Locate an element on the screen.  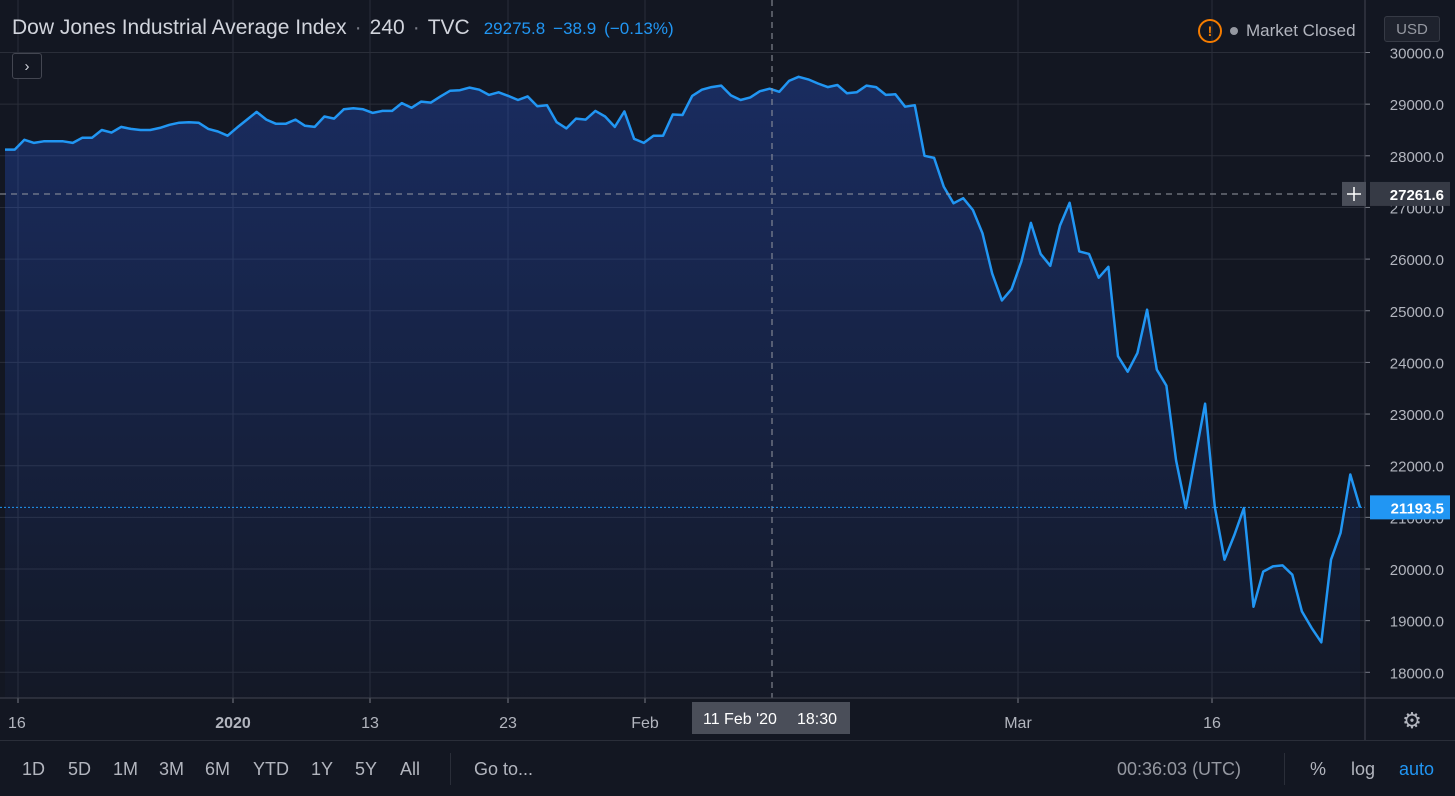
range-all-button: All is located at coordinates (410, 769).